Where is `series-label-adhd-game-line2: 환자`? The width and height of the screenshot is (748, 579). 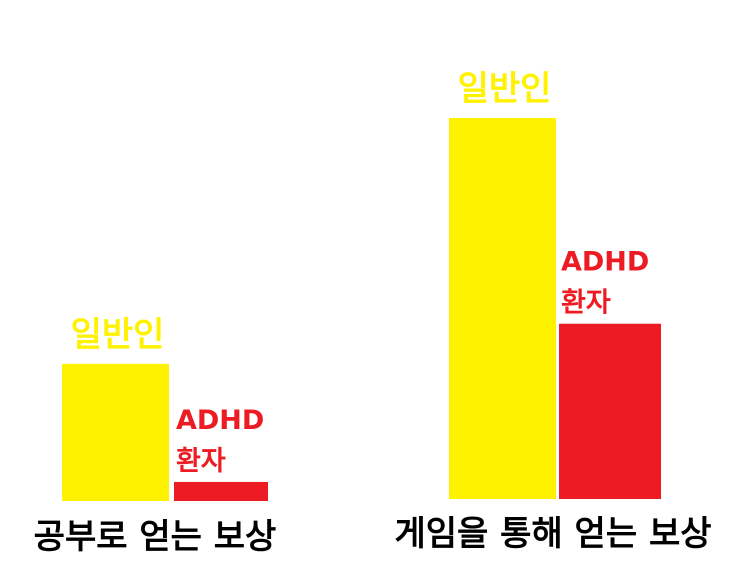 series-label-adhd-game-line2: 환자 is located at coordinates (586, 303).